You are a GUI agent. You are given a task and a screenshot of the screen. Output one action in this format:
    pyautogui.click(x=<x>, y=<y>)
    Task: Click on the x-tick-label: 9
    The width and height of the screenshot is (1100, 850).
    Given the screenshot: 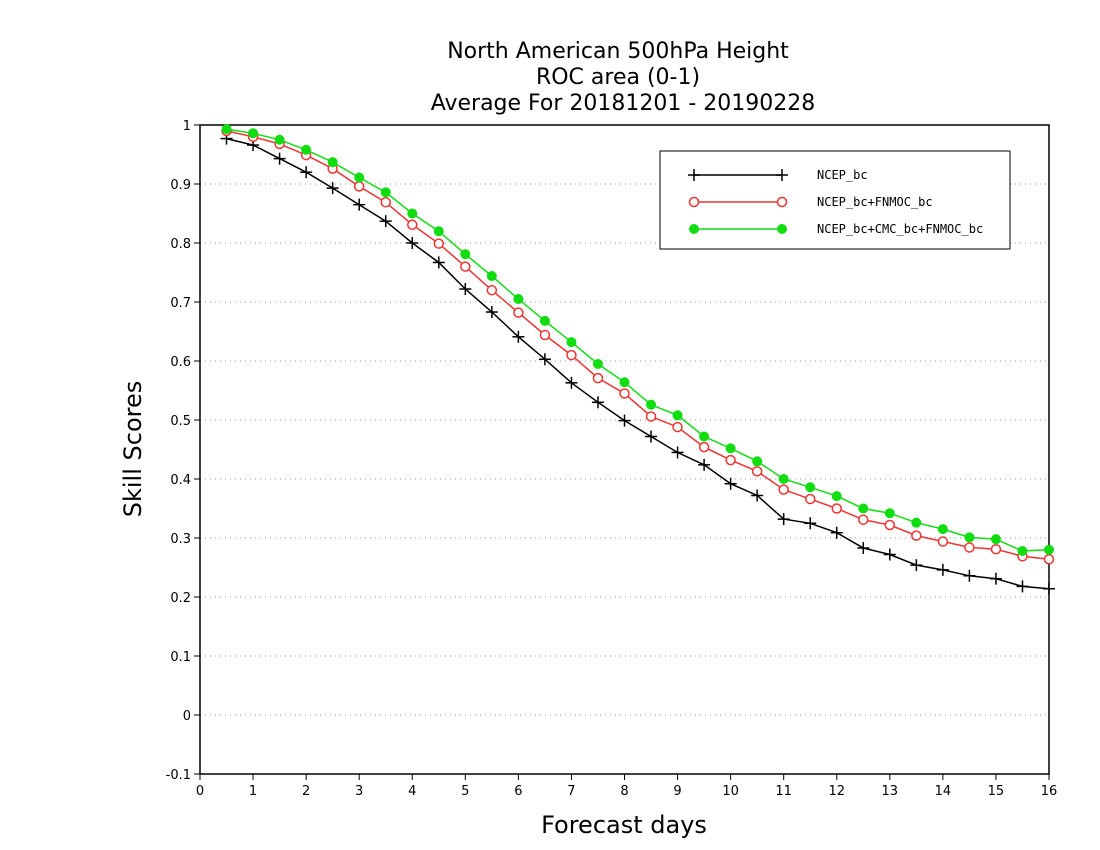 What is the action you would take?
    pyautogui.click(x=677, y=791)
    